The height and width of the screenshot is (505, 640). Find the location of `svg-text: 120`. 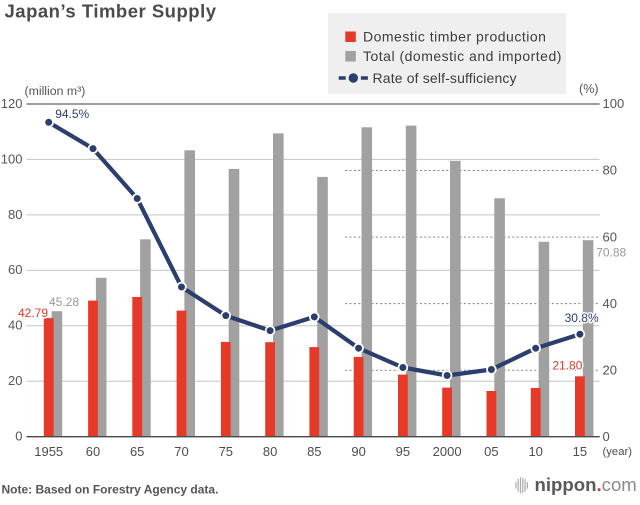

svg-text: 120 is located at coordinates (12, 103).